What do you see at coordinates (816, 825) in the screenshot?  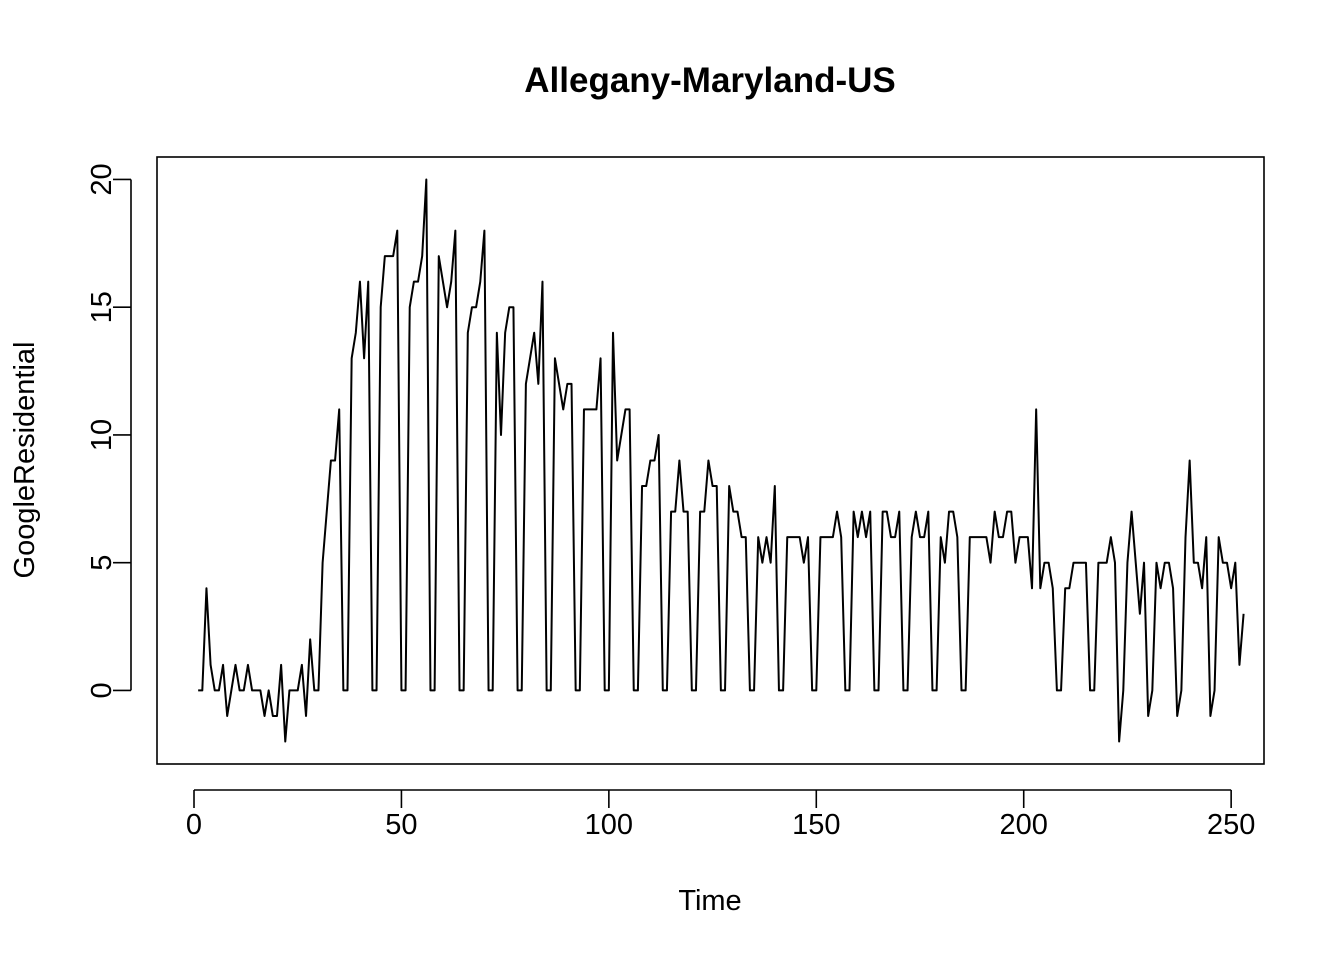 I see `x-tick-label: 150` at bounding box center [816, 825].